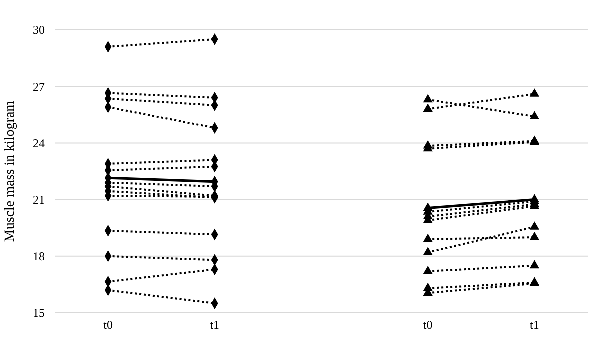 This screenshot has width=600, height=338. I want to click on y-tick-label: 15, so click(39, 313).